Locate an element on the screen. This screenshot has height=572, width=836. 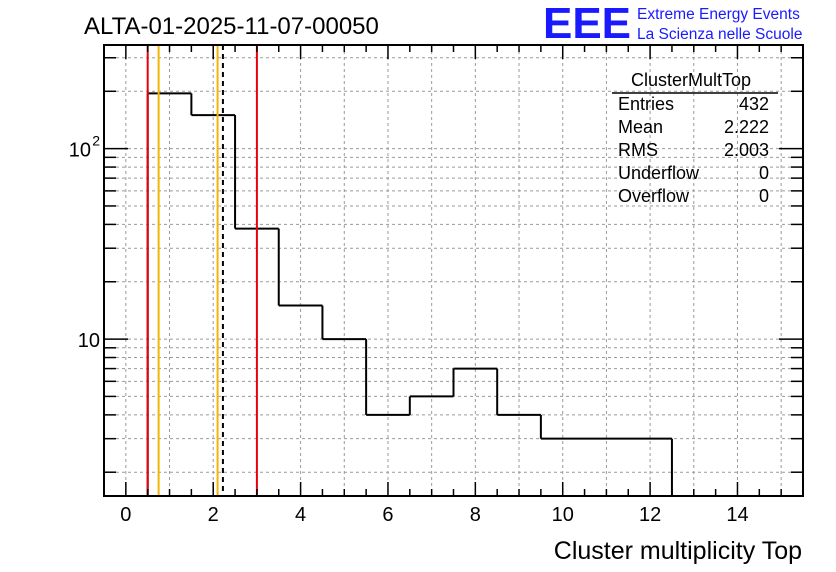
x-tick-label: 10 is located at coordinates (563, 515).